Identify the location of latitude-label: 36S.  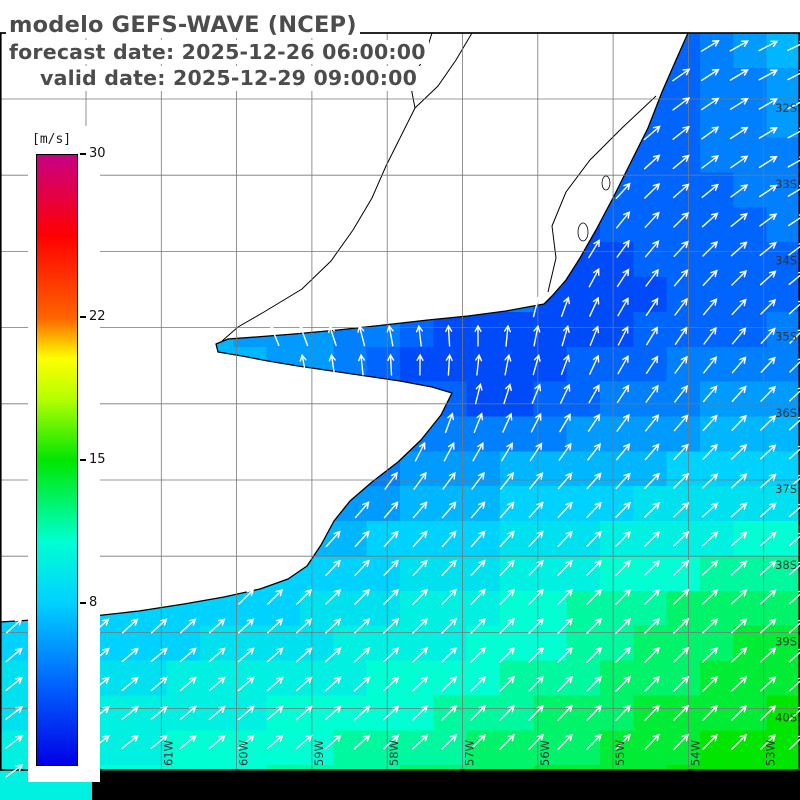
(786, 413).